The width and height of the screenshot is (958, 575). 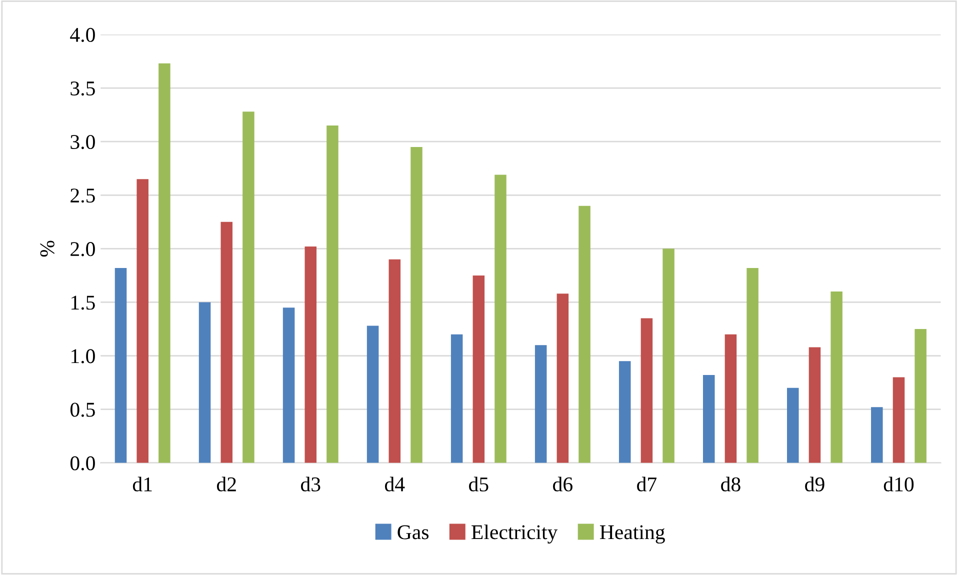 What do you see at coordinates (814, 484) in the screenshot?
I see `x-tick-label: d9` at bounding box center [814, 484].